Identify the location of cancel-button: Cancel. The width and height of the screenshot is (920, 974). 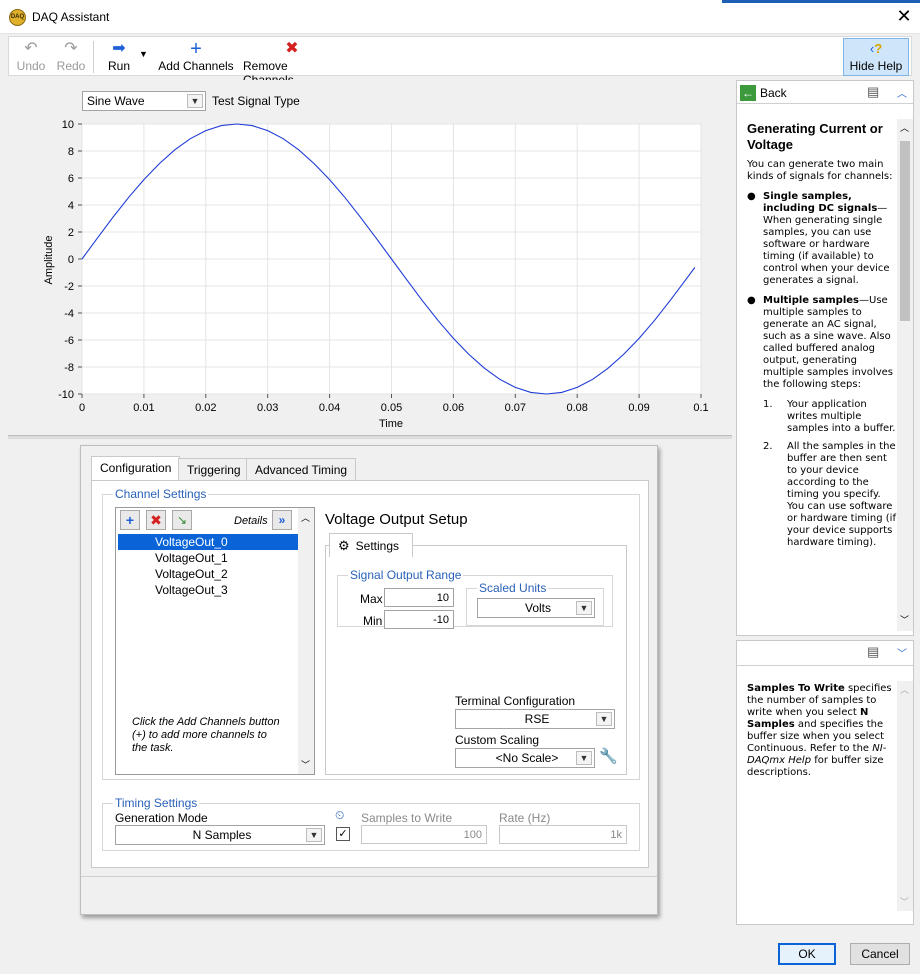
(880, 954).